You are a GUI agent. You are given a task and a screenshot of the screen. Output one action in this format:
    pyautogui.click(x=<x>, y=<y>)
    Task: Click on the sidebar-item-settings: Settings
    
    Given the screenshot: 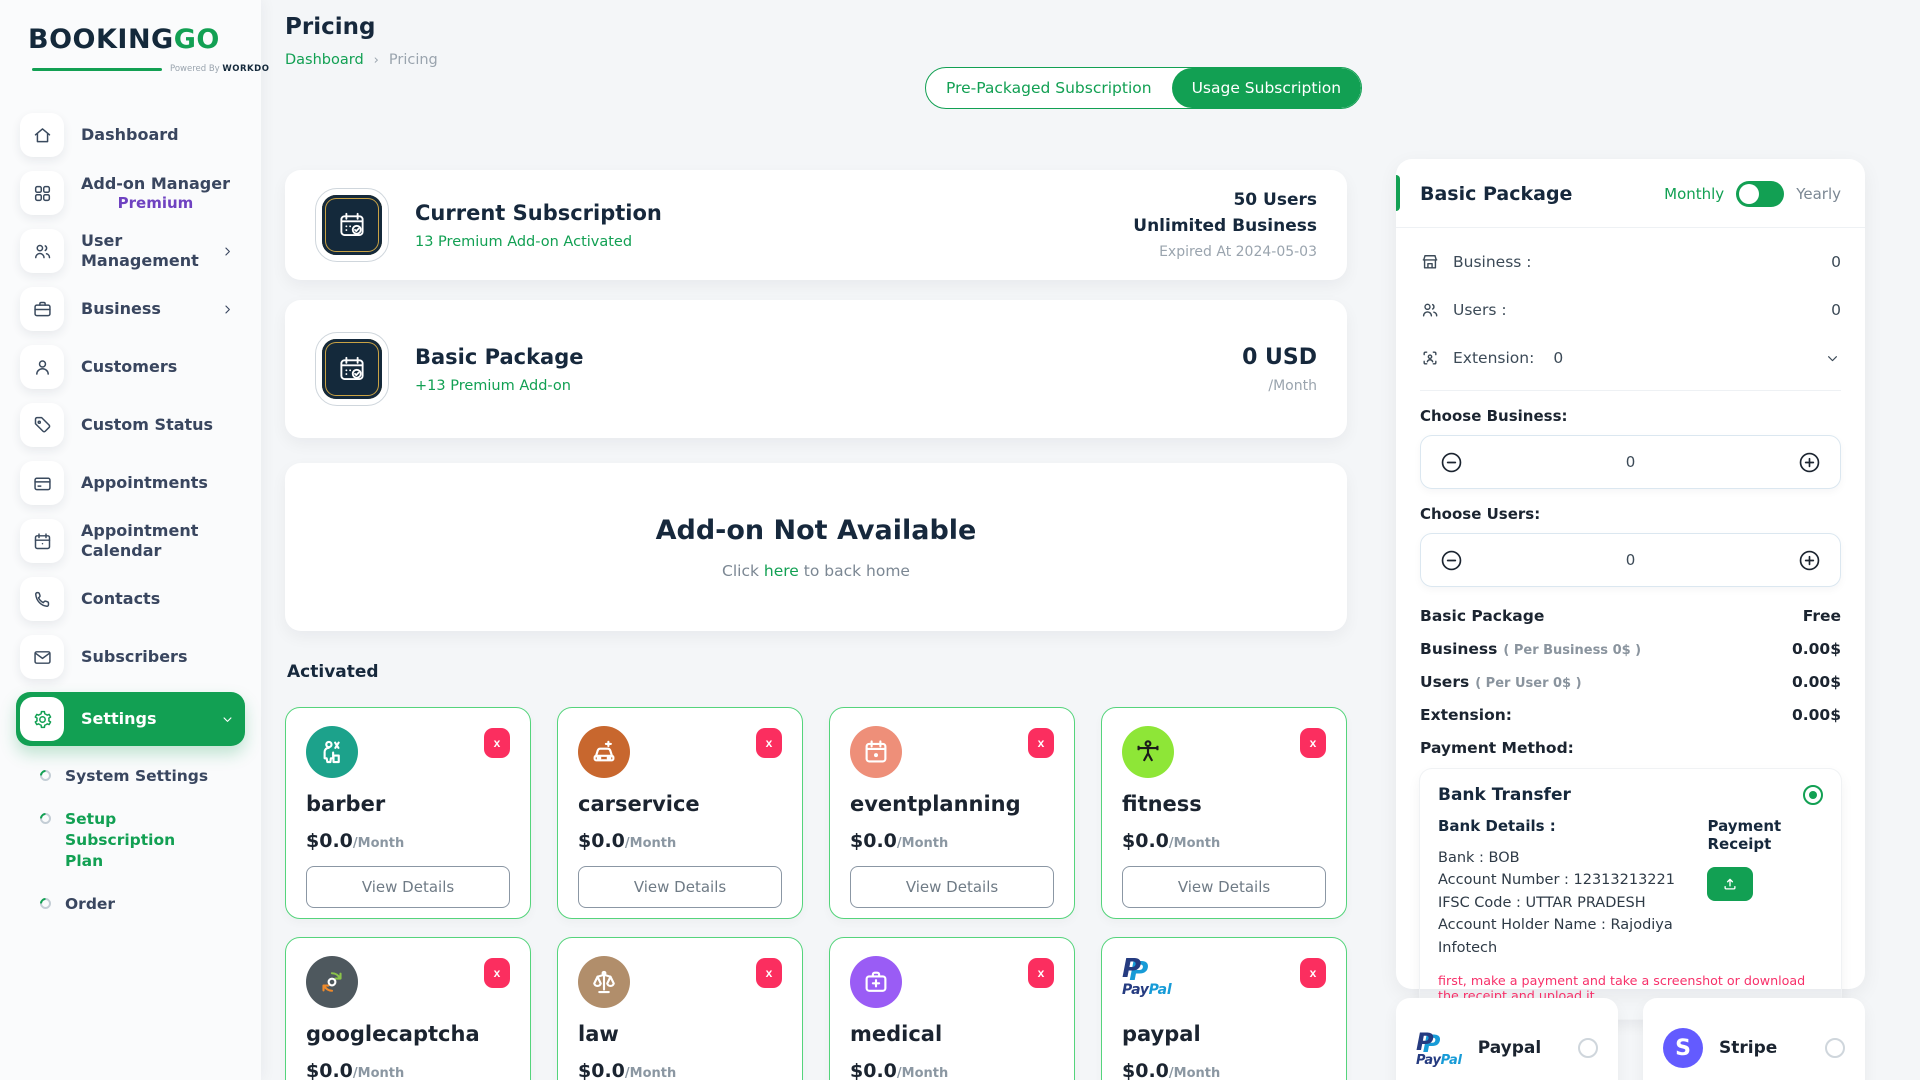 What is the action you would take?
    pyautogui.click(x=130, y=719)
    